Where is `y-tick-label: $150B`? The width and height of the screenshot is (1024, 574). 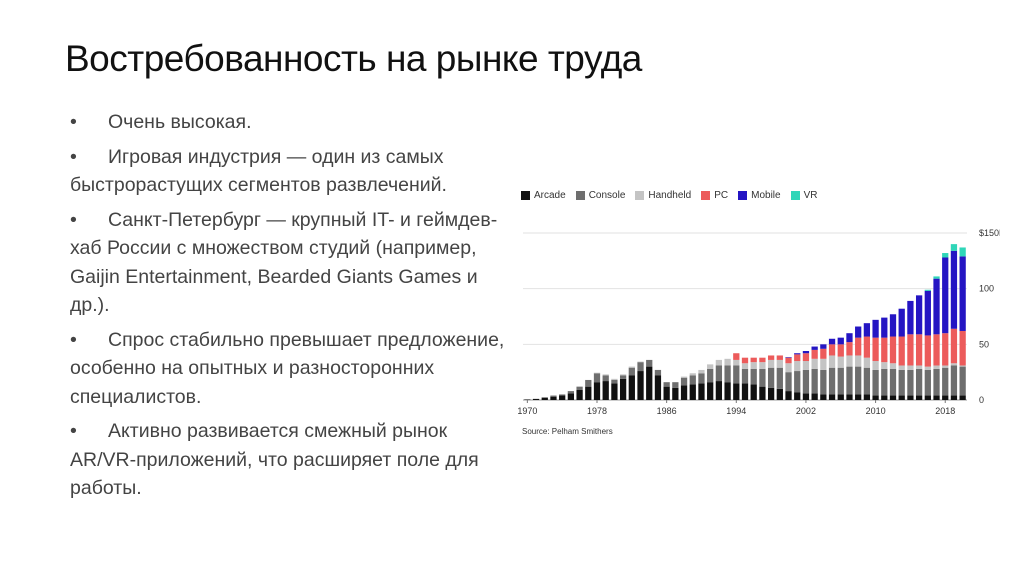 y-tick-label: $150B is located at coordinates (989, 233).